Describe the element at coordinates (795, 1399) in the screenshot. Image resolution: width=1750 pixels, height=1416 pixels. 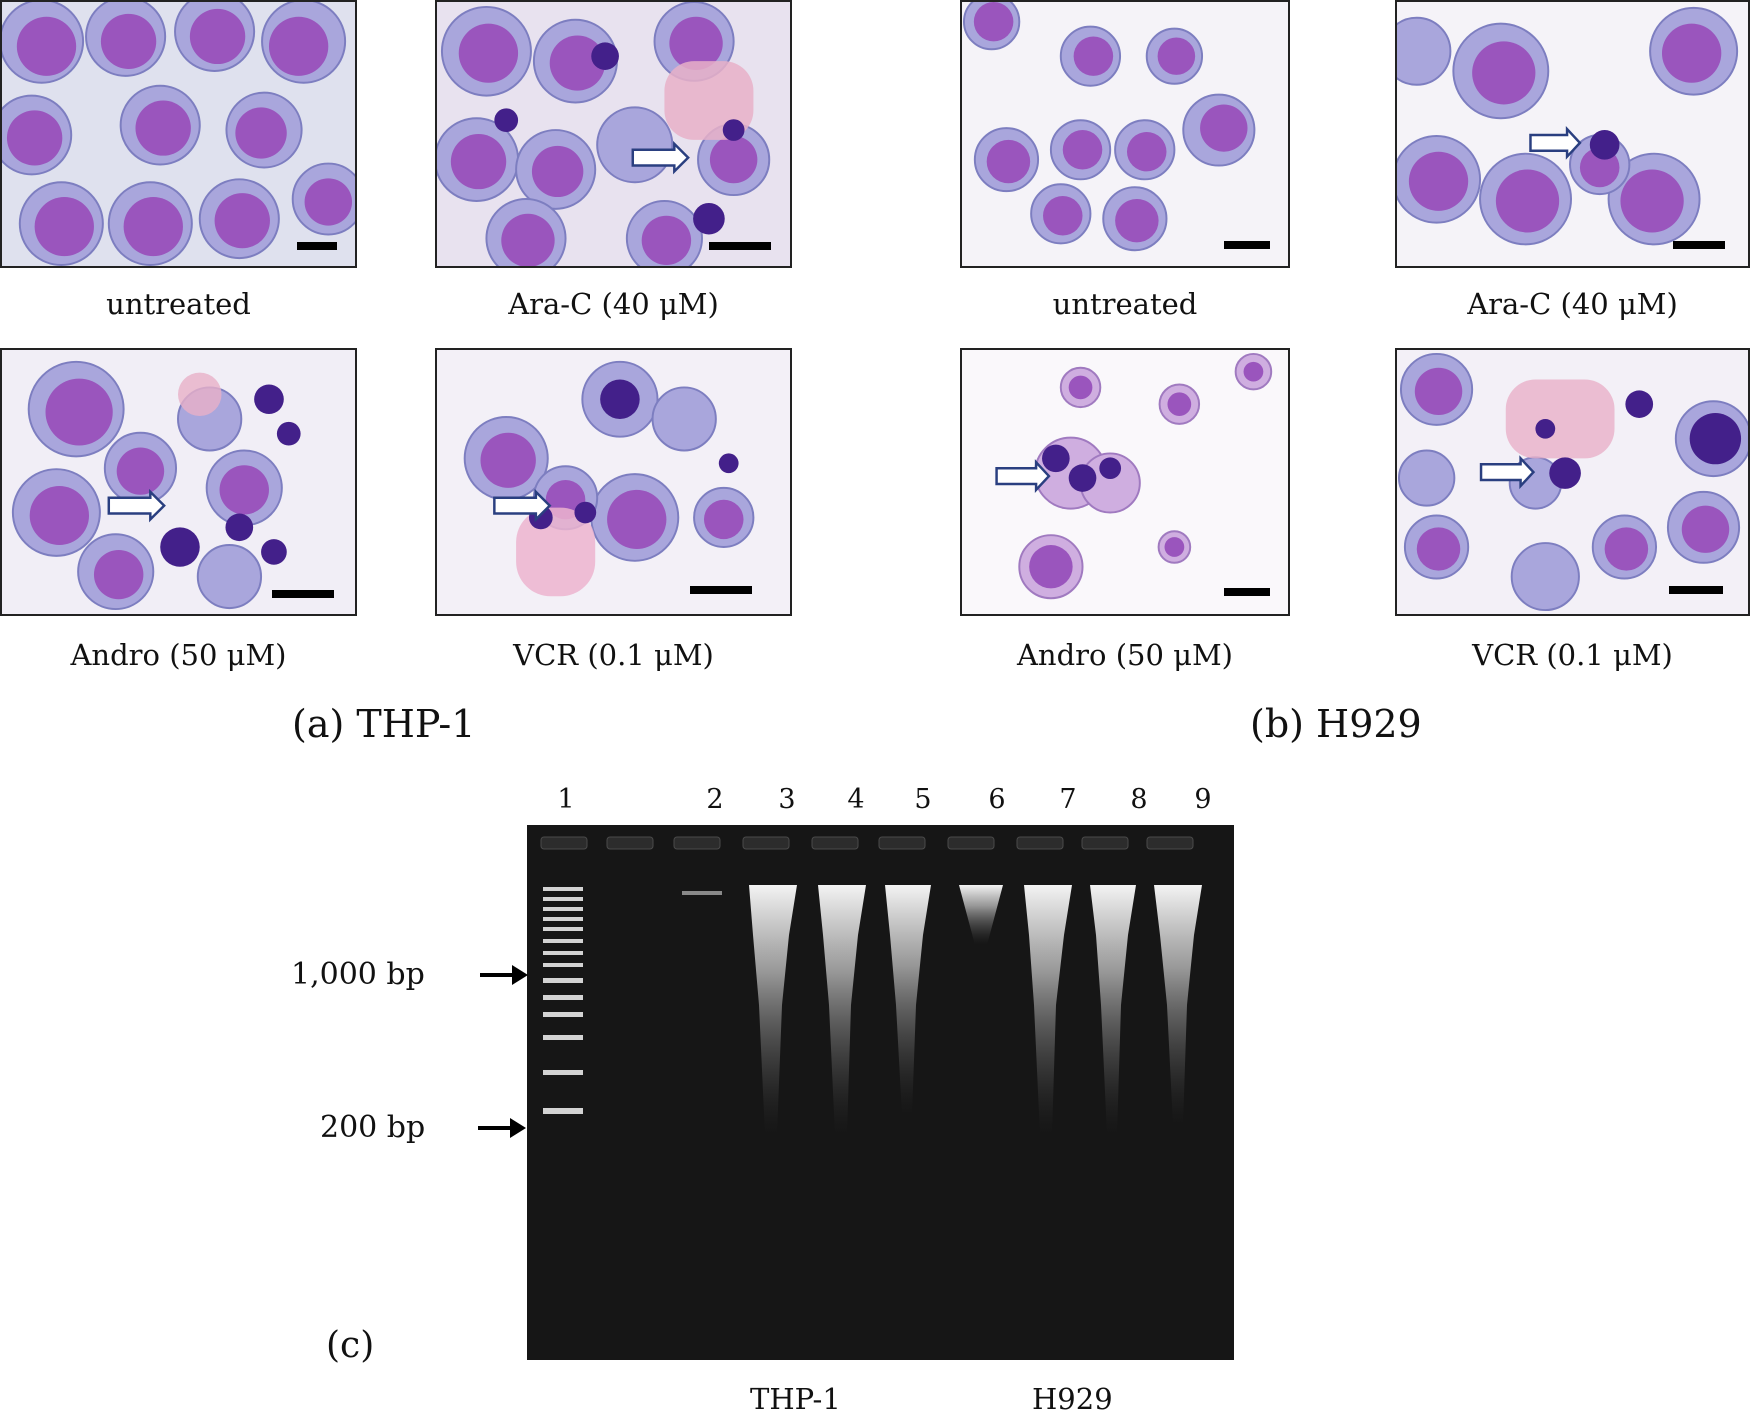
I see `gel-group-label-thp1: THP-1` at that location.